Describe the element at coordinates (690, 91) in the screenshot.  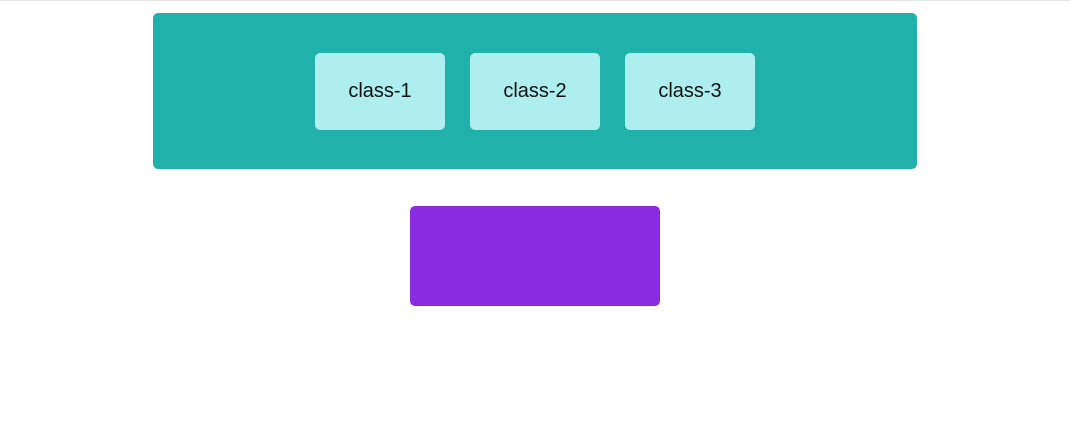
I see `class-3-chip: class-3` at that location.